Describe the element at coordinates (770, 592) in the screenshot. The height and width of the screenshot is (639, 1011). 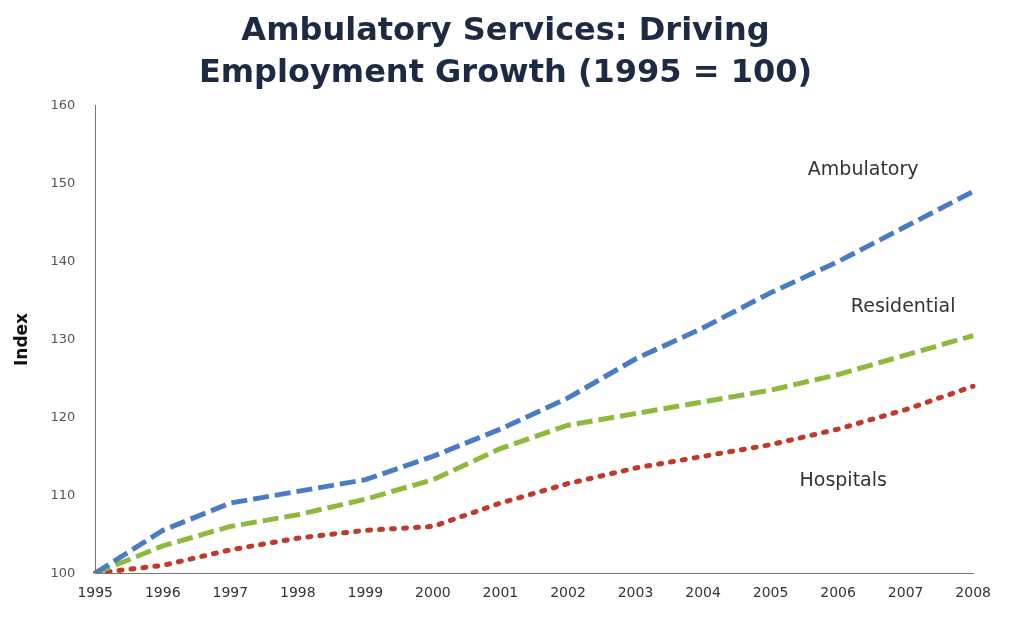
I see `x-tick-label: 2005` at that location.